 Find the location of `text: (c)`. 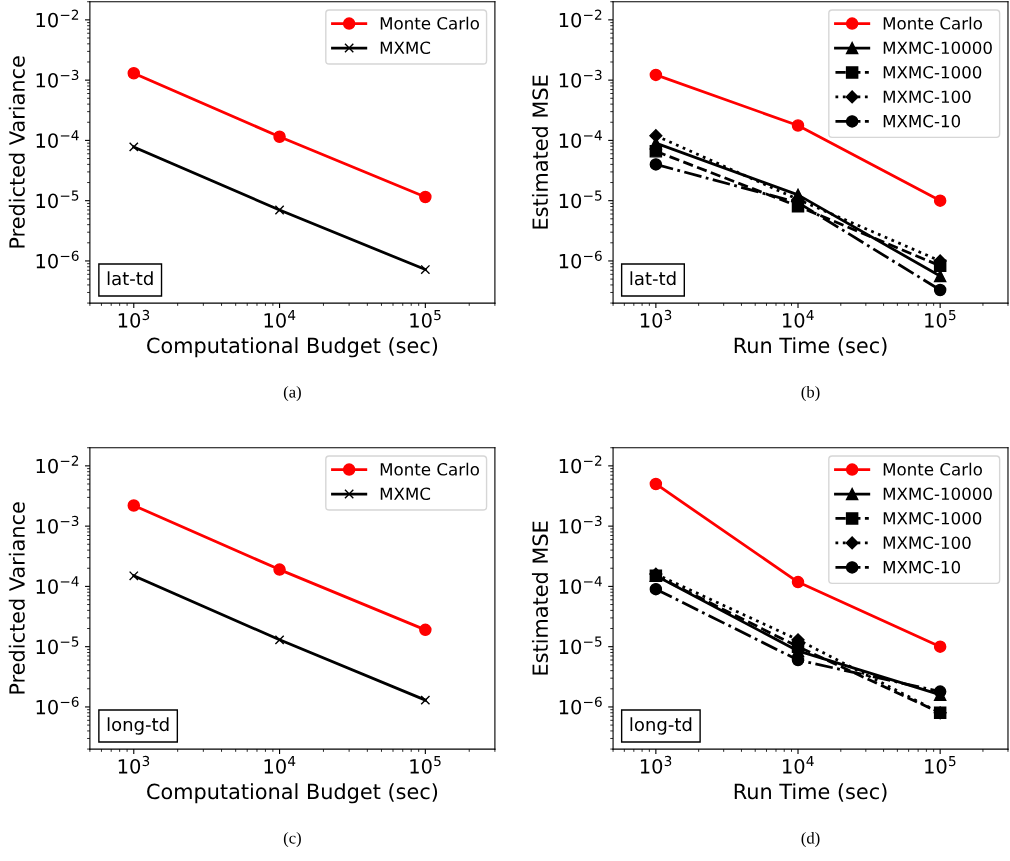

text: (c) is located at coordinates (292, 839).